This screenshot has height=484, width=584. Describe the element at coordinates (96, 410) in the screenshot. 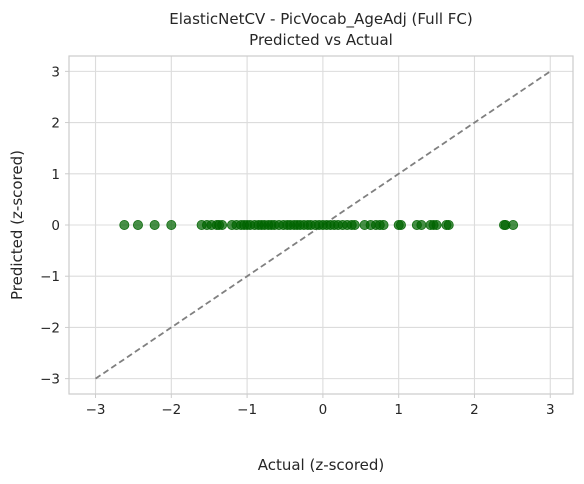

I see `x-tick-label: −3` at that location.